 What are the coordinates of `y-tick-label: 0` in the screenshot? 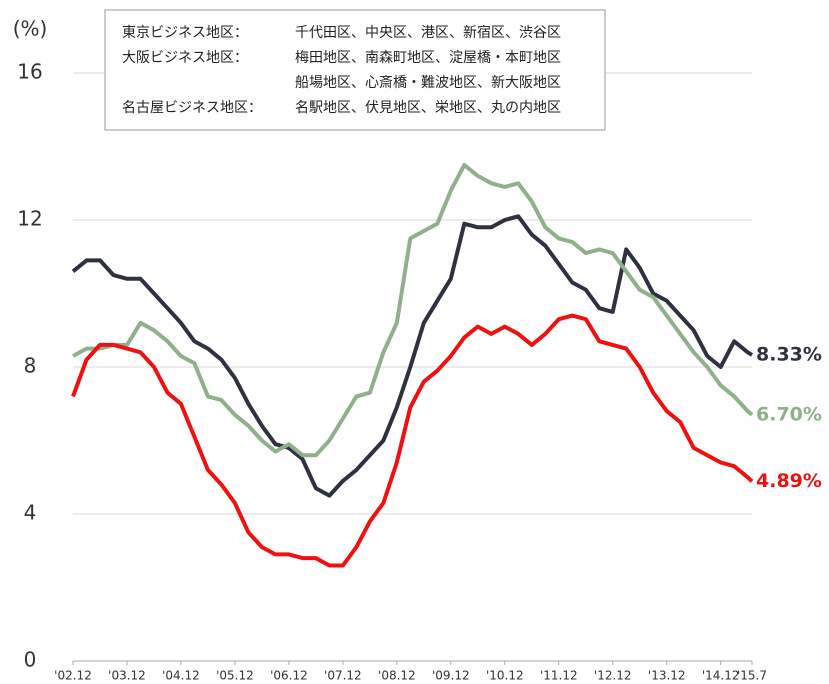 It's located at (30, 660).